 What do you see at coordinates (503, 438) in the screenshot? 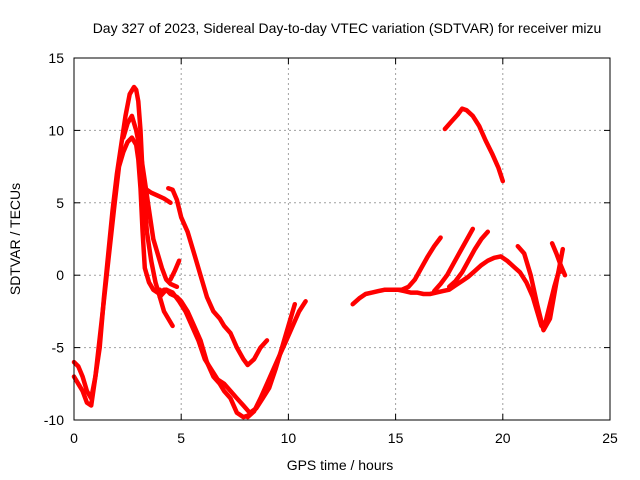
I see `x-tick-label: 20` at bounding box center [503, 438].